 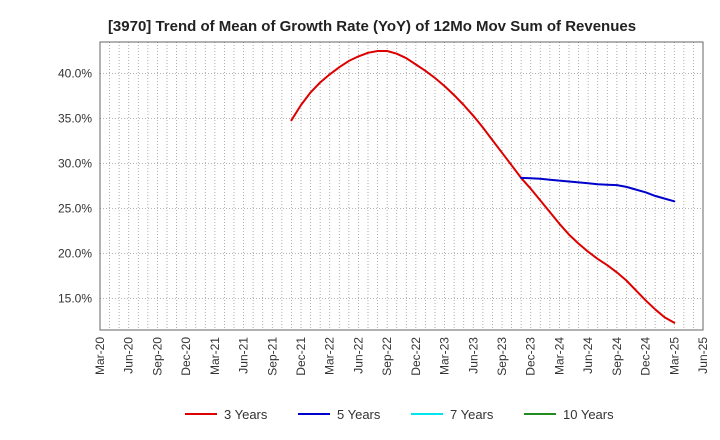 I want to click on x-tick-label: Dec-22, so click(x=416, y=356).